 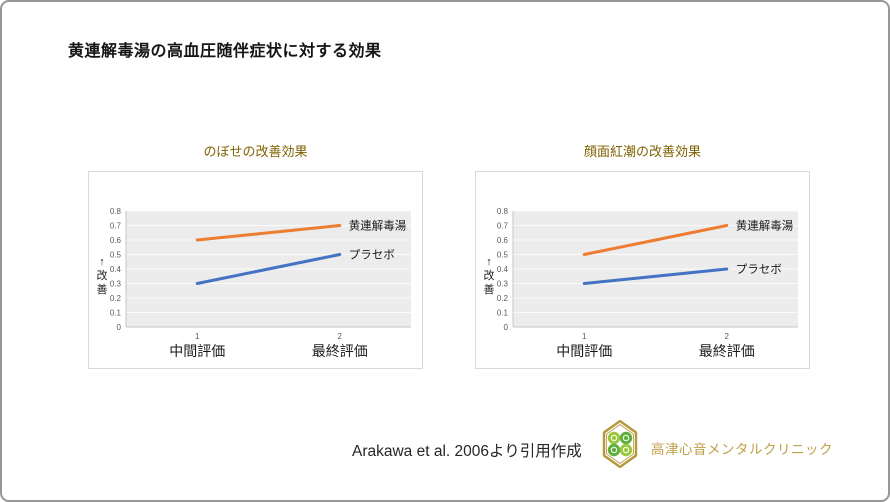 What do you see at coordinates (642, 151) in the screenshot?
I see `chart-title-facial-flushing: 顔面紅潮の改善効果` at bounding box center [642, 151].